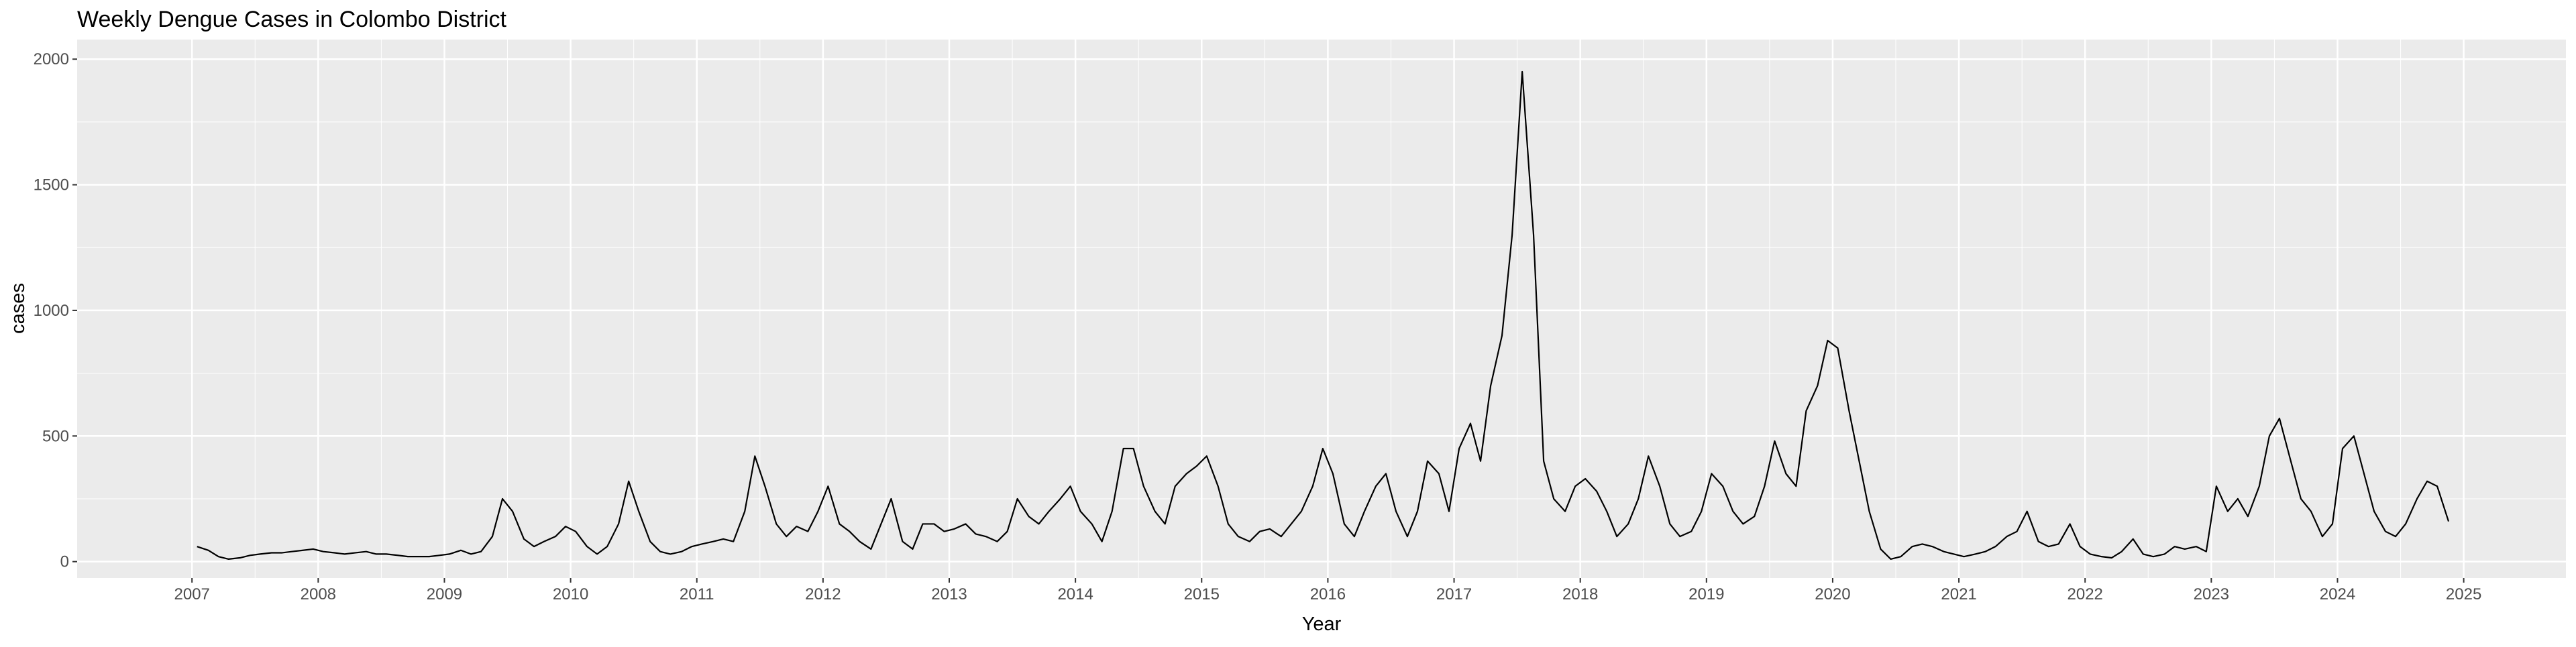 Image resolution: width=2576 pixels, height=647 pixels. What do you see at coordinates (1706, 594) in the screenshot?
I see `x-tick-label: 2019` at bounding box center [1706, 594].